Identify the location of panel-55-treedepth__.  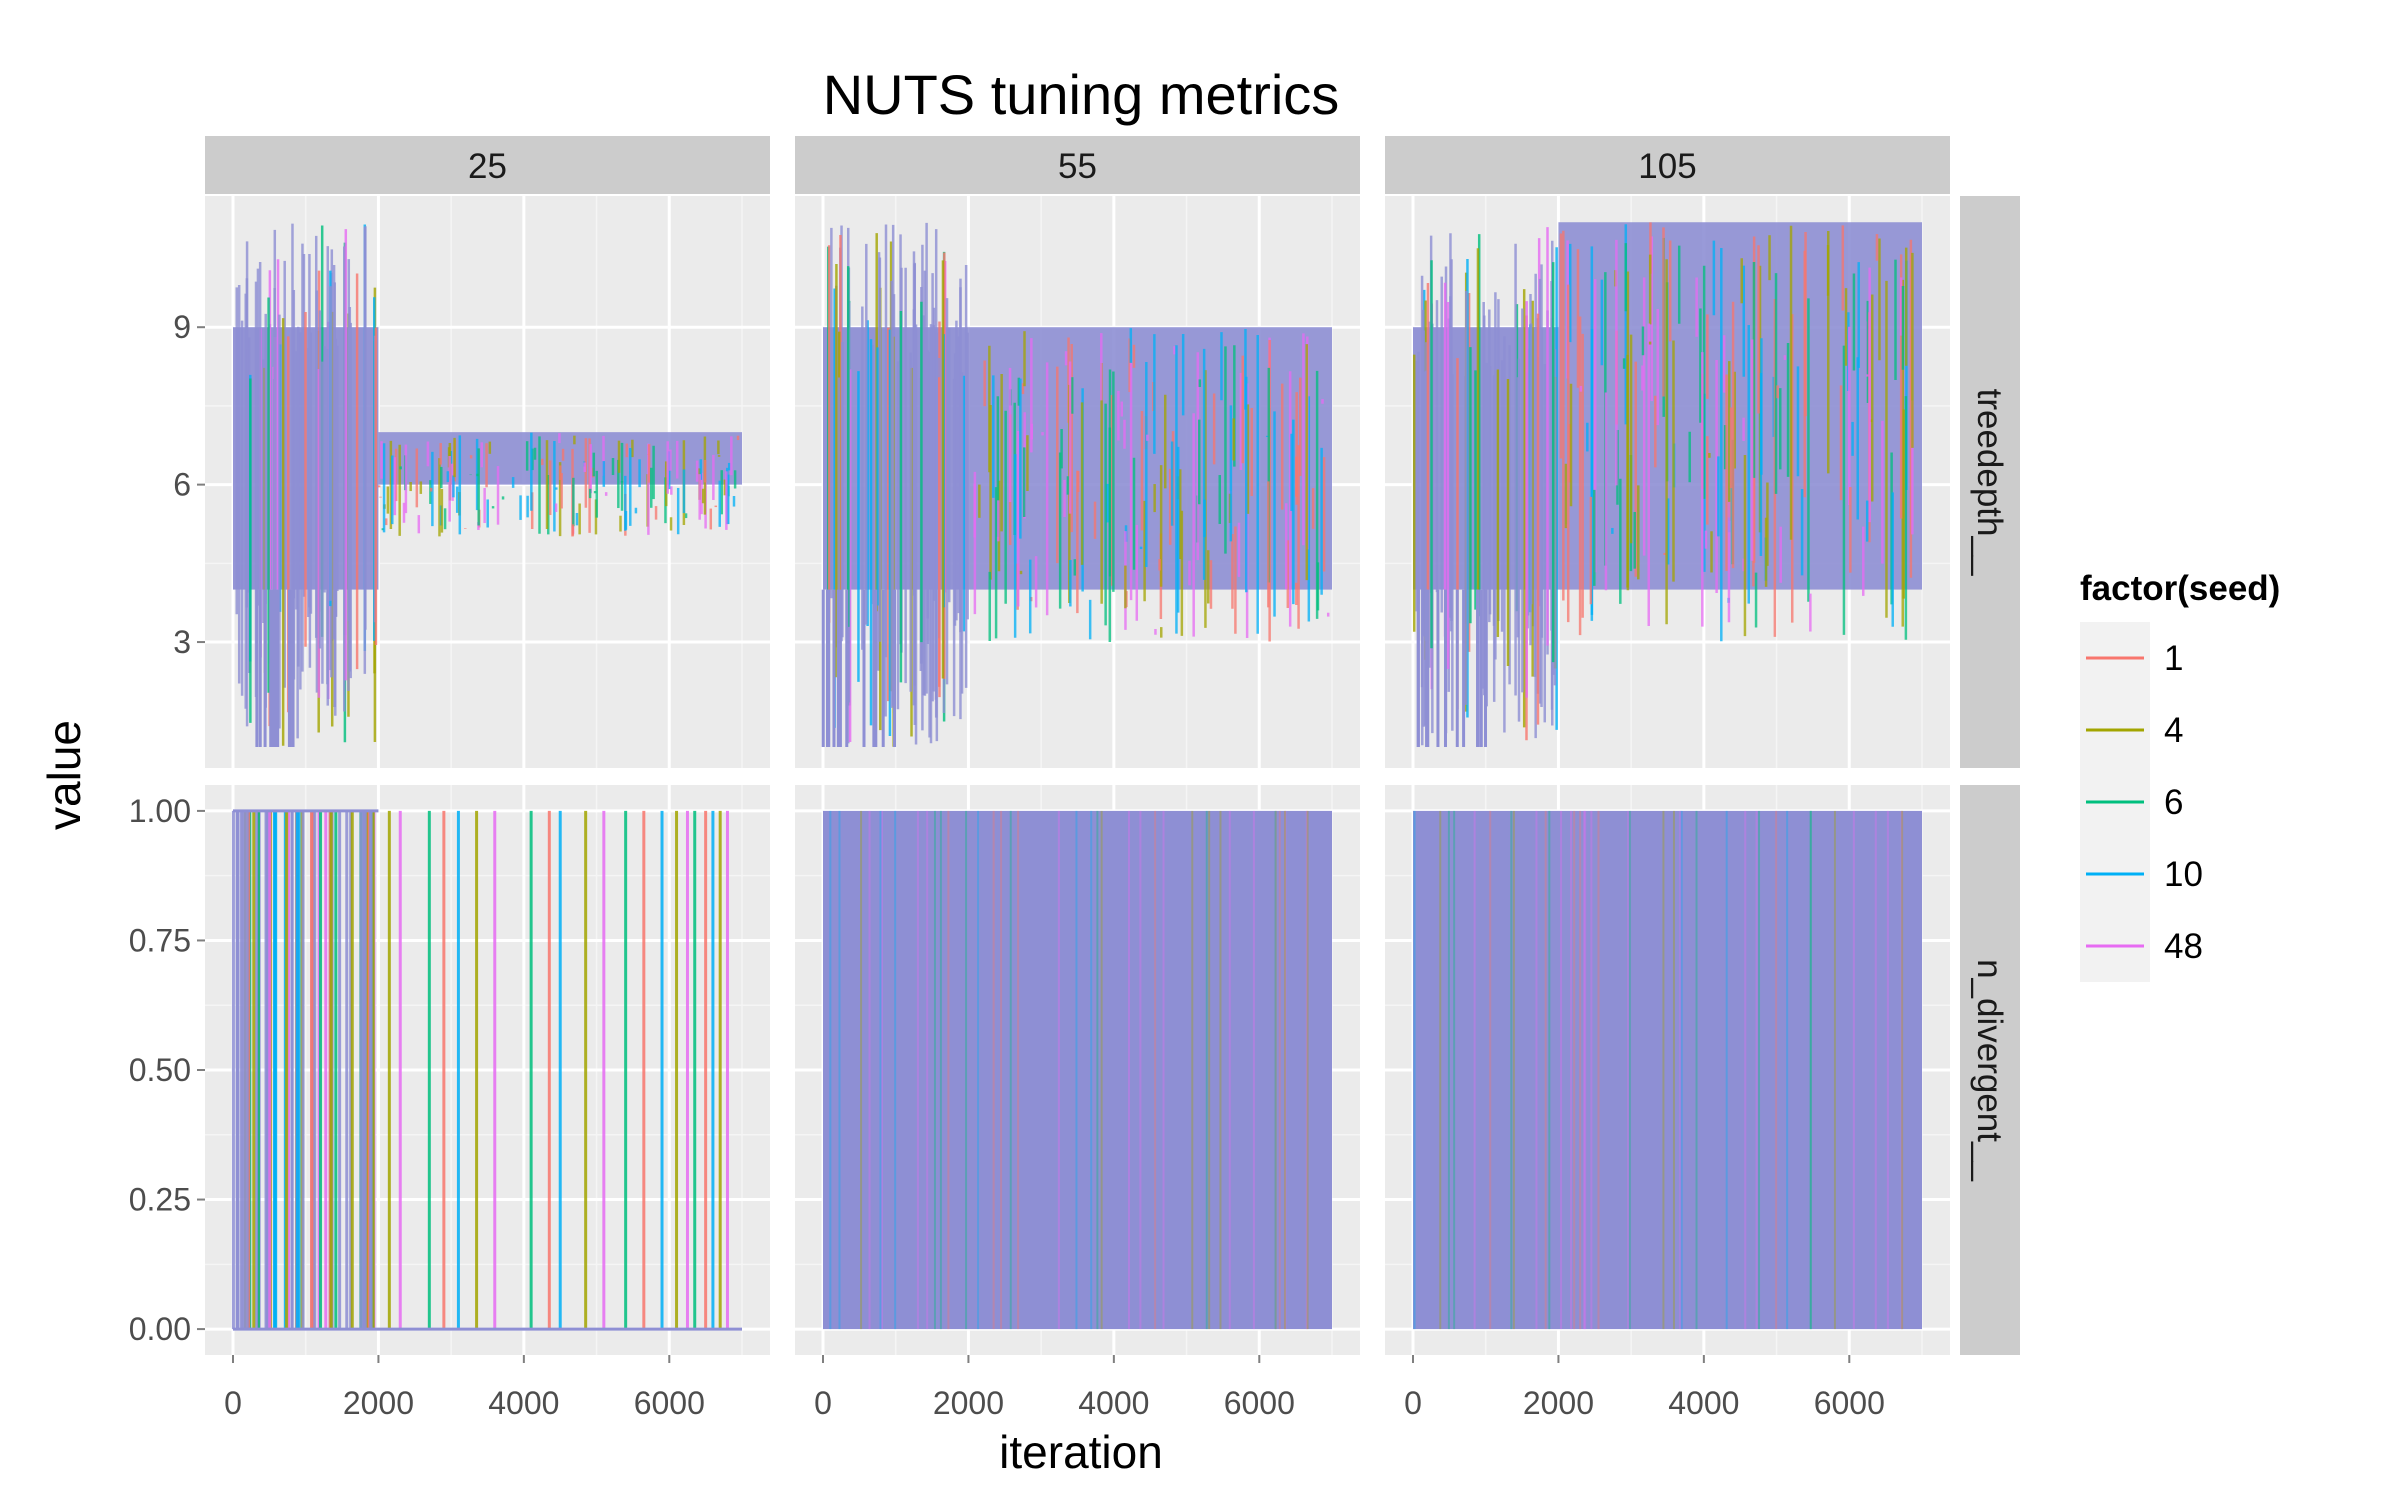
(1077, 482).